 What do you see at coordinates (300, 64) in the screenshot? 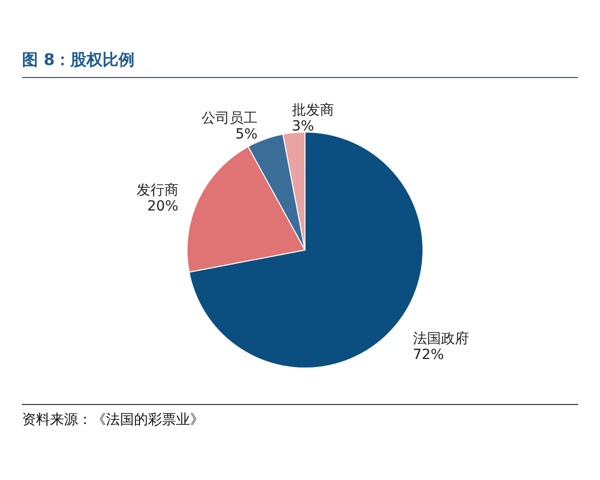
I see `chart-title: 图 8：股权比例` at bounding box center [300, 64].